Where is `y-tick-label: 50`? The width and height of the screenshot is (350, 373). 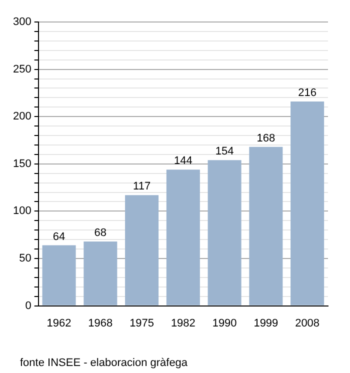 y-tick-label: 50 is located at coordinates (25, 258).